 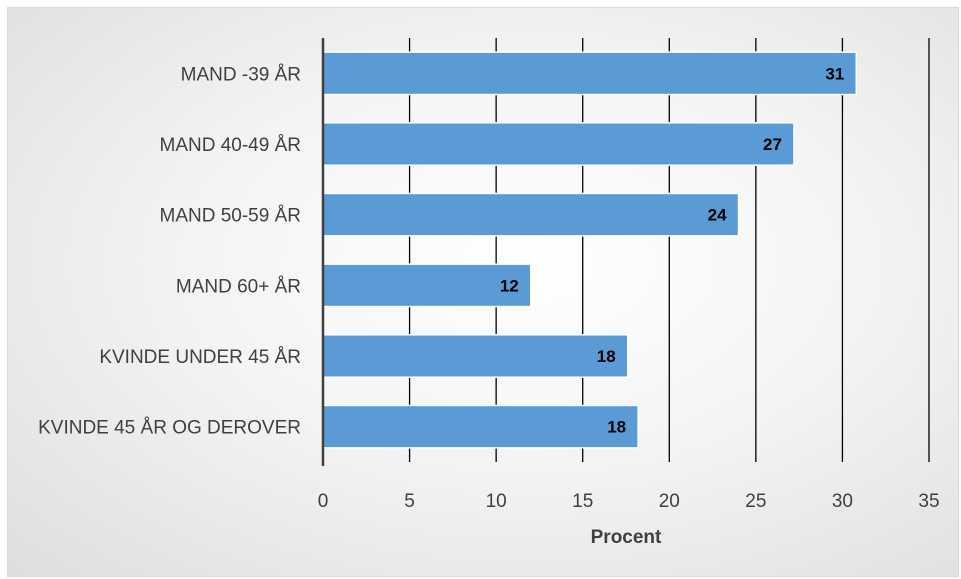 What do you see at coordinates (616, 427) in the screenshot?
I see `data-label-5: 18` at bounding box center [616, 427].